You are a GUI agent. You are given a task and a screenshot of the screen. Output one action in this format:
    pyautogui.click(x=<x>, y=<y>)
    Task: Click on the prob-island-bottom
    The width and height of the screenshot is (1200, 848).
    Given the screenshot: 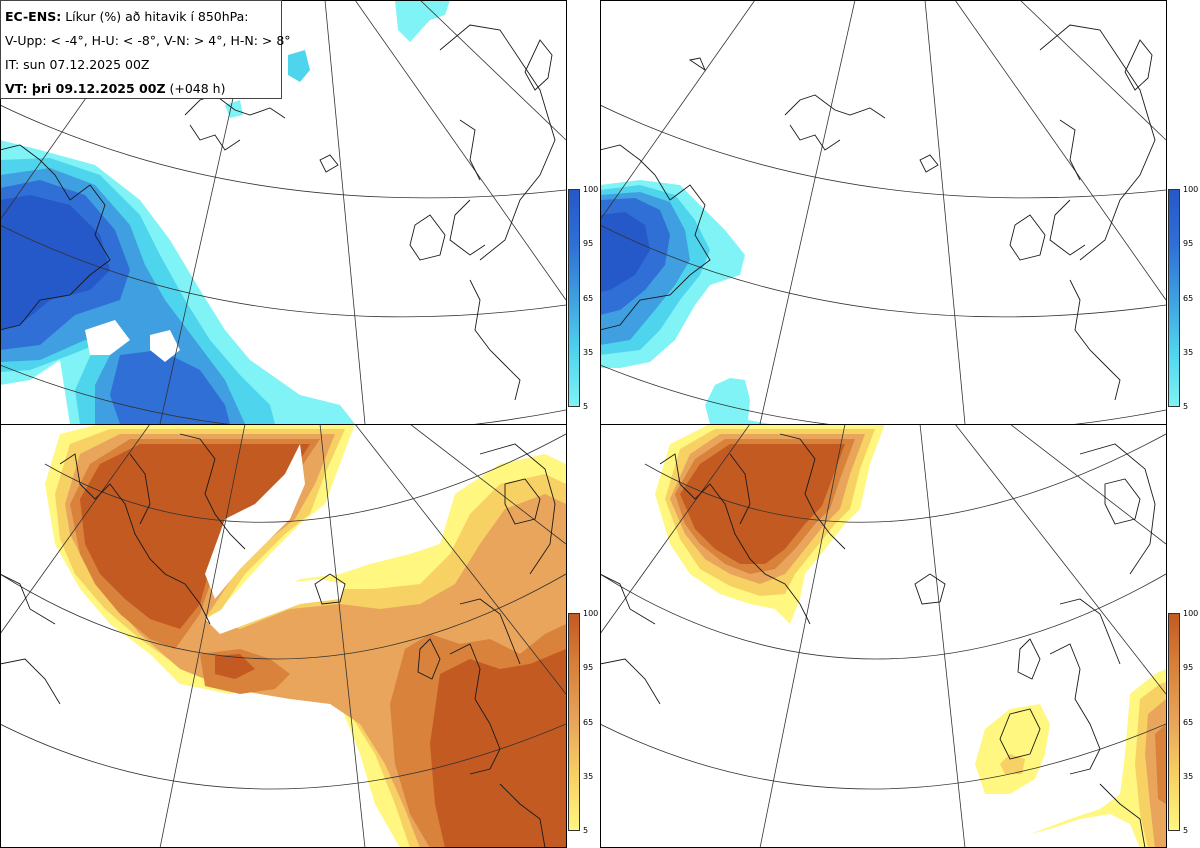 What is the action you would take?
    pyautogui.click(x=737, y=401)
    